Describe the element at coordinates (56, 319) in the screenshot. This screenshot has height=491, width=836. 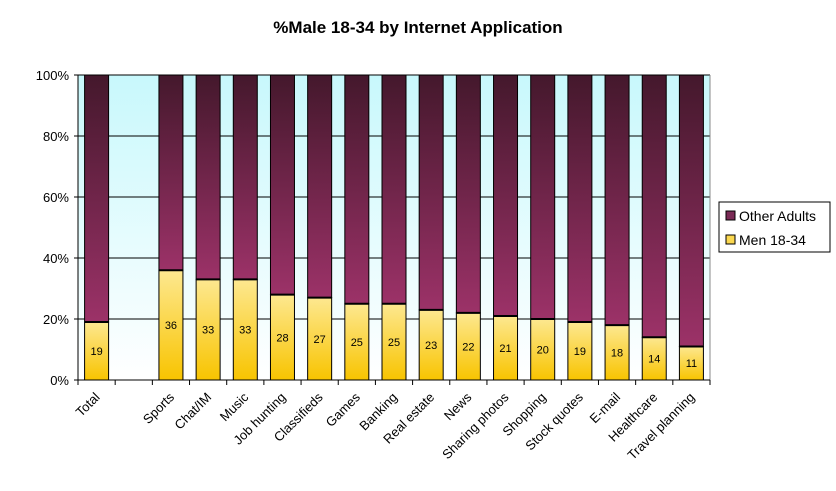
I see `y-tick-label: 20%` at that location.